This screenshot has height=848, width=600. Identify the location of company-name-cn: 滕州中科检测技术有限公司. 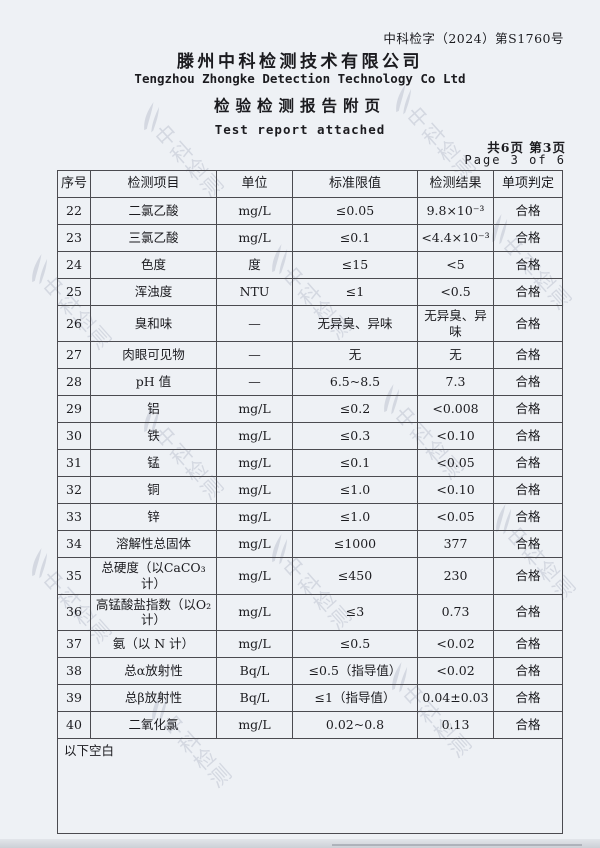
(300, 62).